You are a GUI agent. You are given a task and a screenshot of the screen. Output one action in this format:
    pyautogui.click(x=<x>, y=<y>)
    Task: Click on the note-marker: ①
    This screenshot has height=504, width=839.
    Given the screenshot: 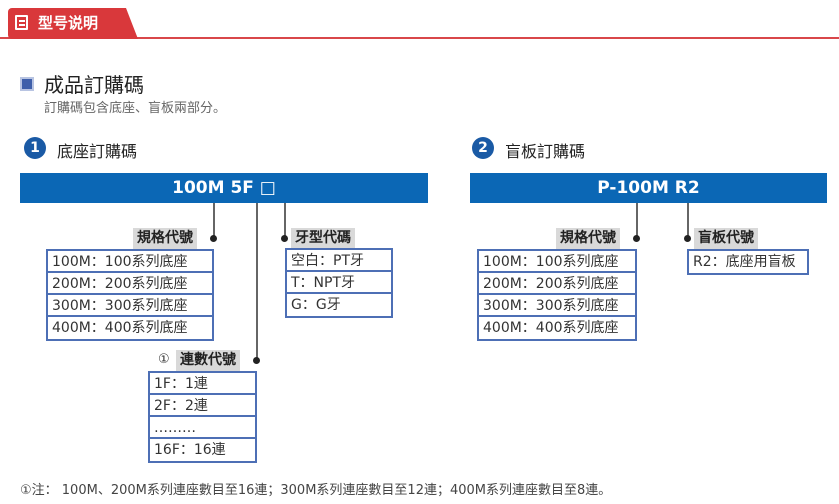 What is the action you would take?
    pyautogui.click(x=164, y=359)
    